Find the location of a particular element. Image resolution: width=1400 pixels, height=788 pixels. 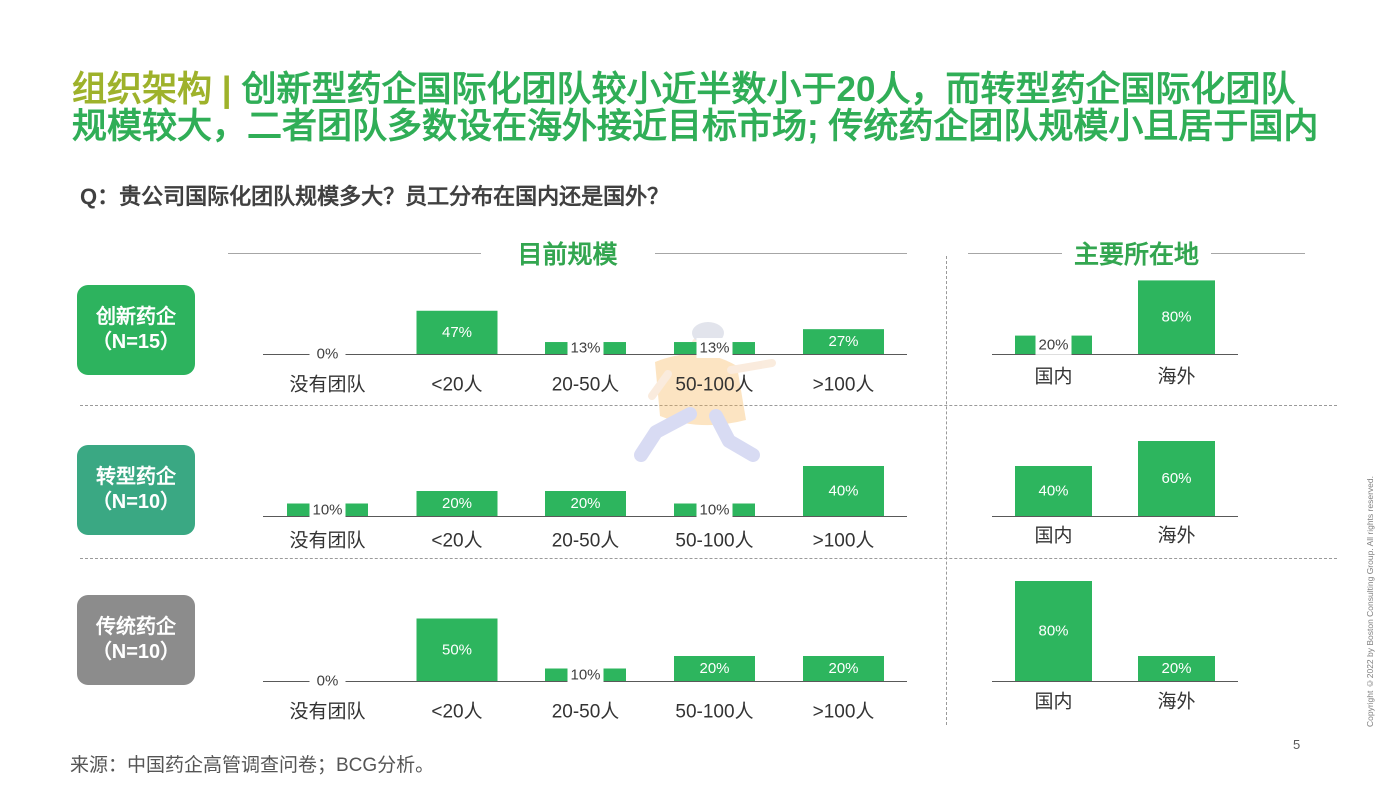

runner-torso is located at coordinates (700, 389).